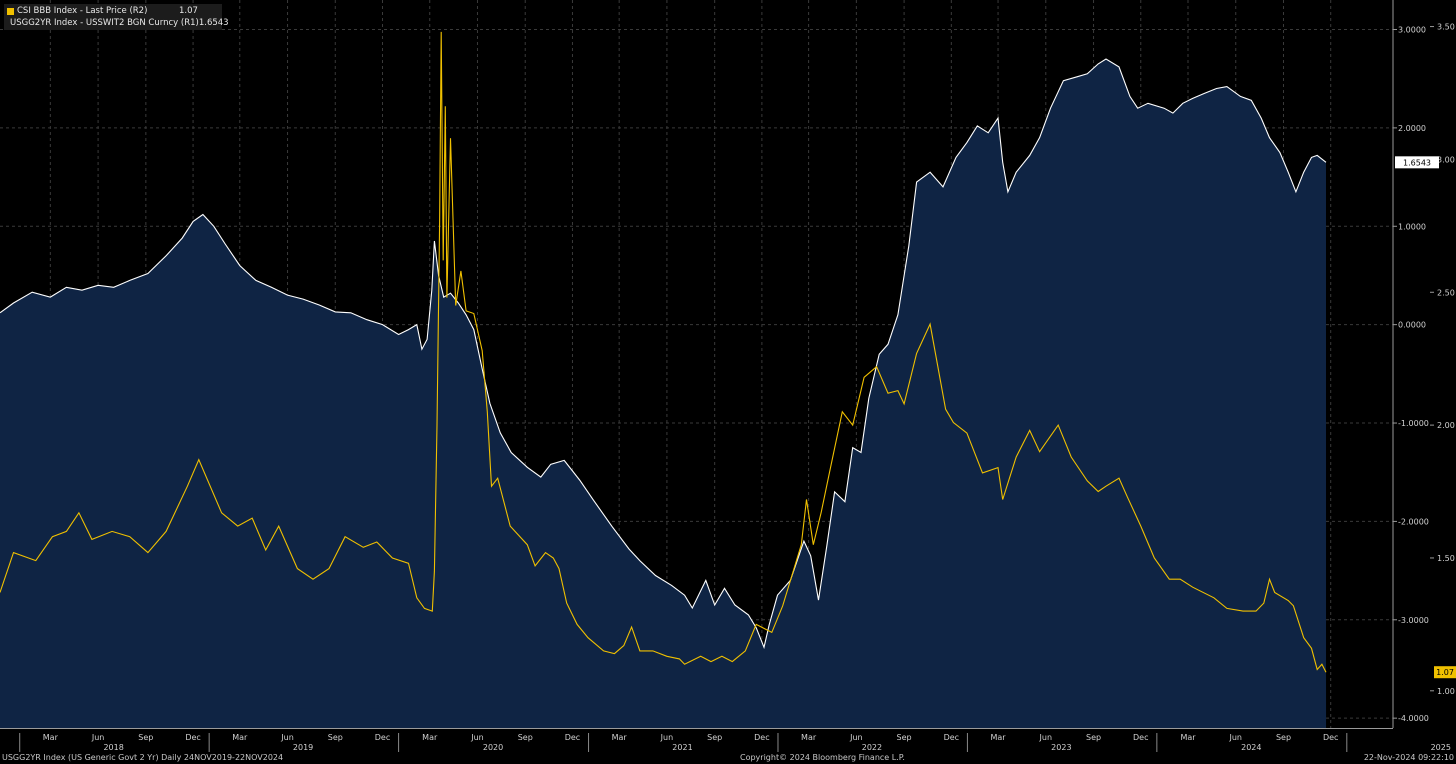 Image resolution: width=1456 pixels, height=764 pixels. I want to click on legend-label-spread: USGG2YR Index - USSWIT2 BGN Curncy (R1), so click(104, 23).